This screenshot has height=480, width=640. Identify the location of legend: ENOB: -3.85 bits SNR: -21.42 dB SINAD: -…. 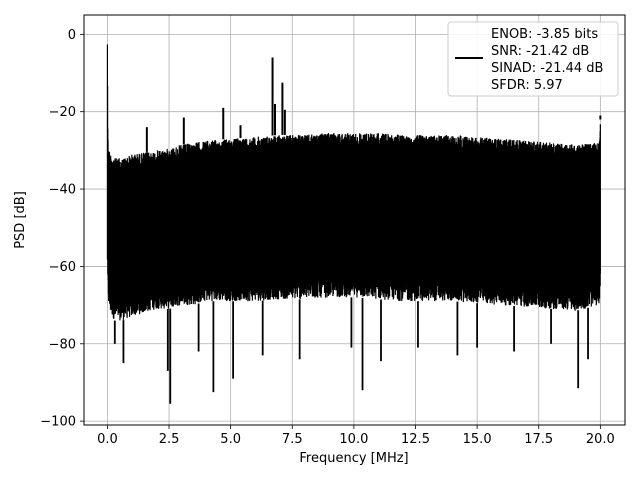
(533, 59).